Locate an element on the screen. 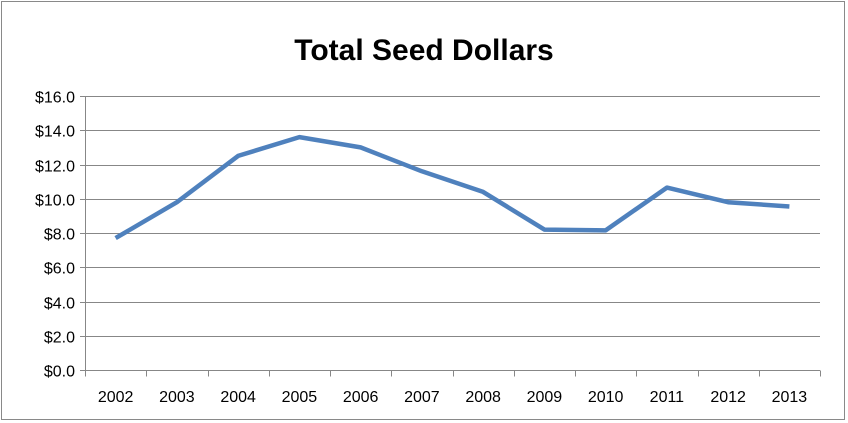 The height and width of the screenshot is (423, 848). x-tick-label: 2008 is located at coordinates (483, 397).